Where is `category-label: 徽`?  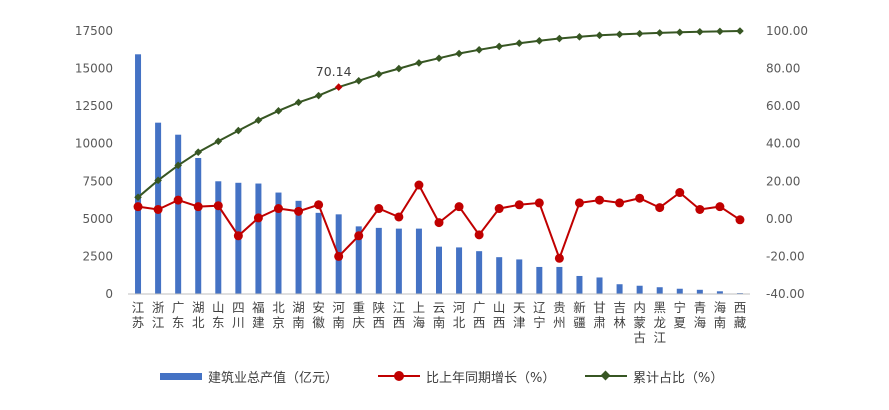 category-label: 徽 is located at coordinates (318, 322).